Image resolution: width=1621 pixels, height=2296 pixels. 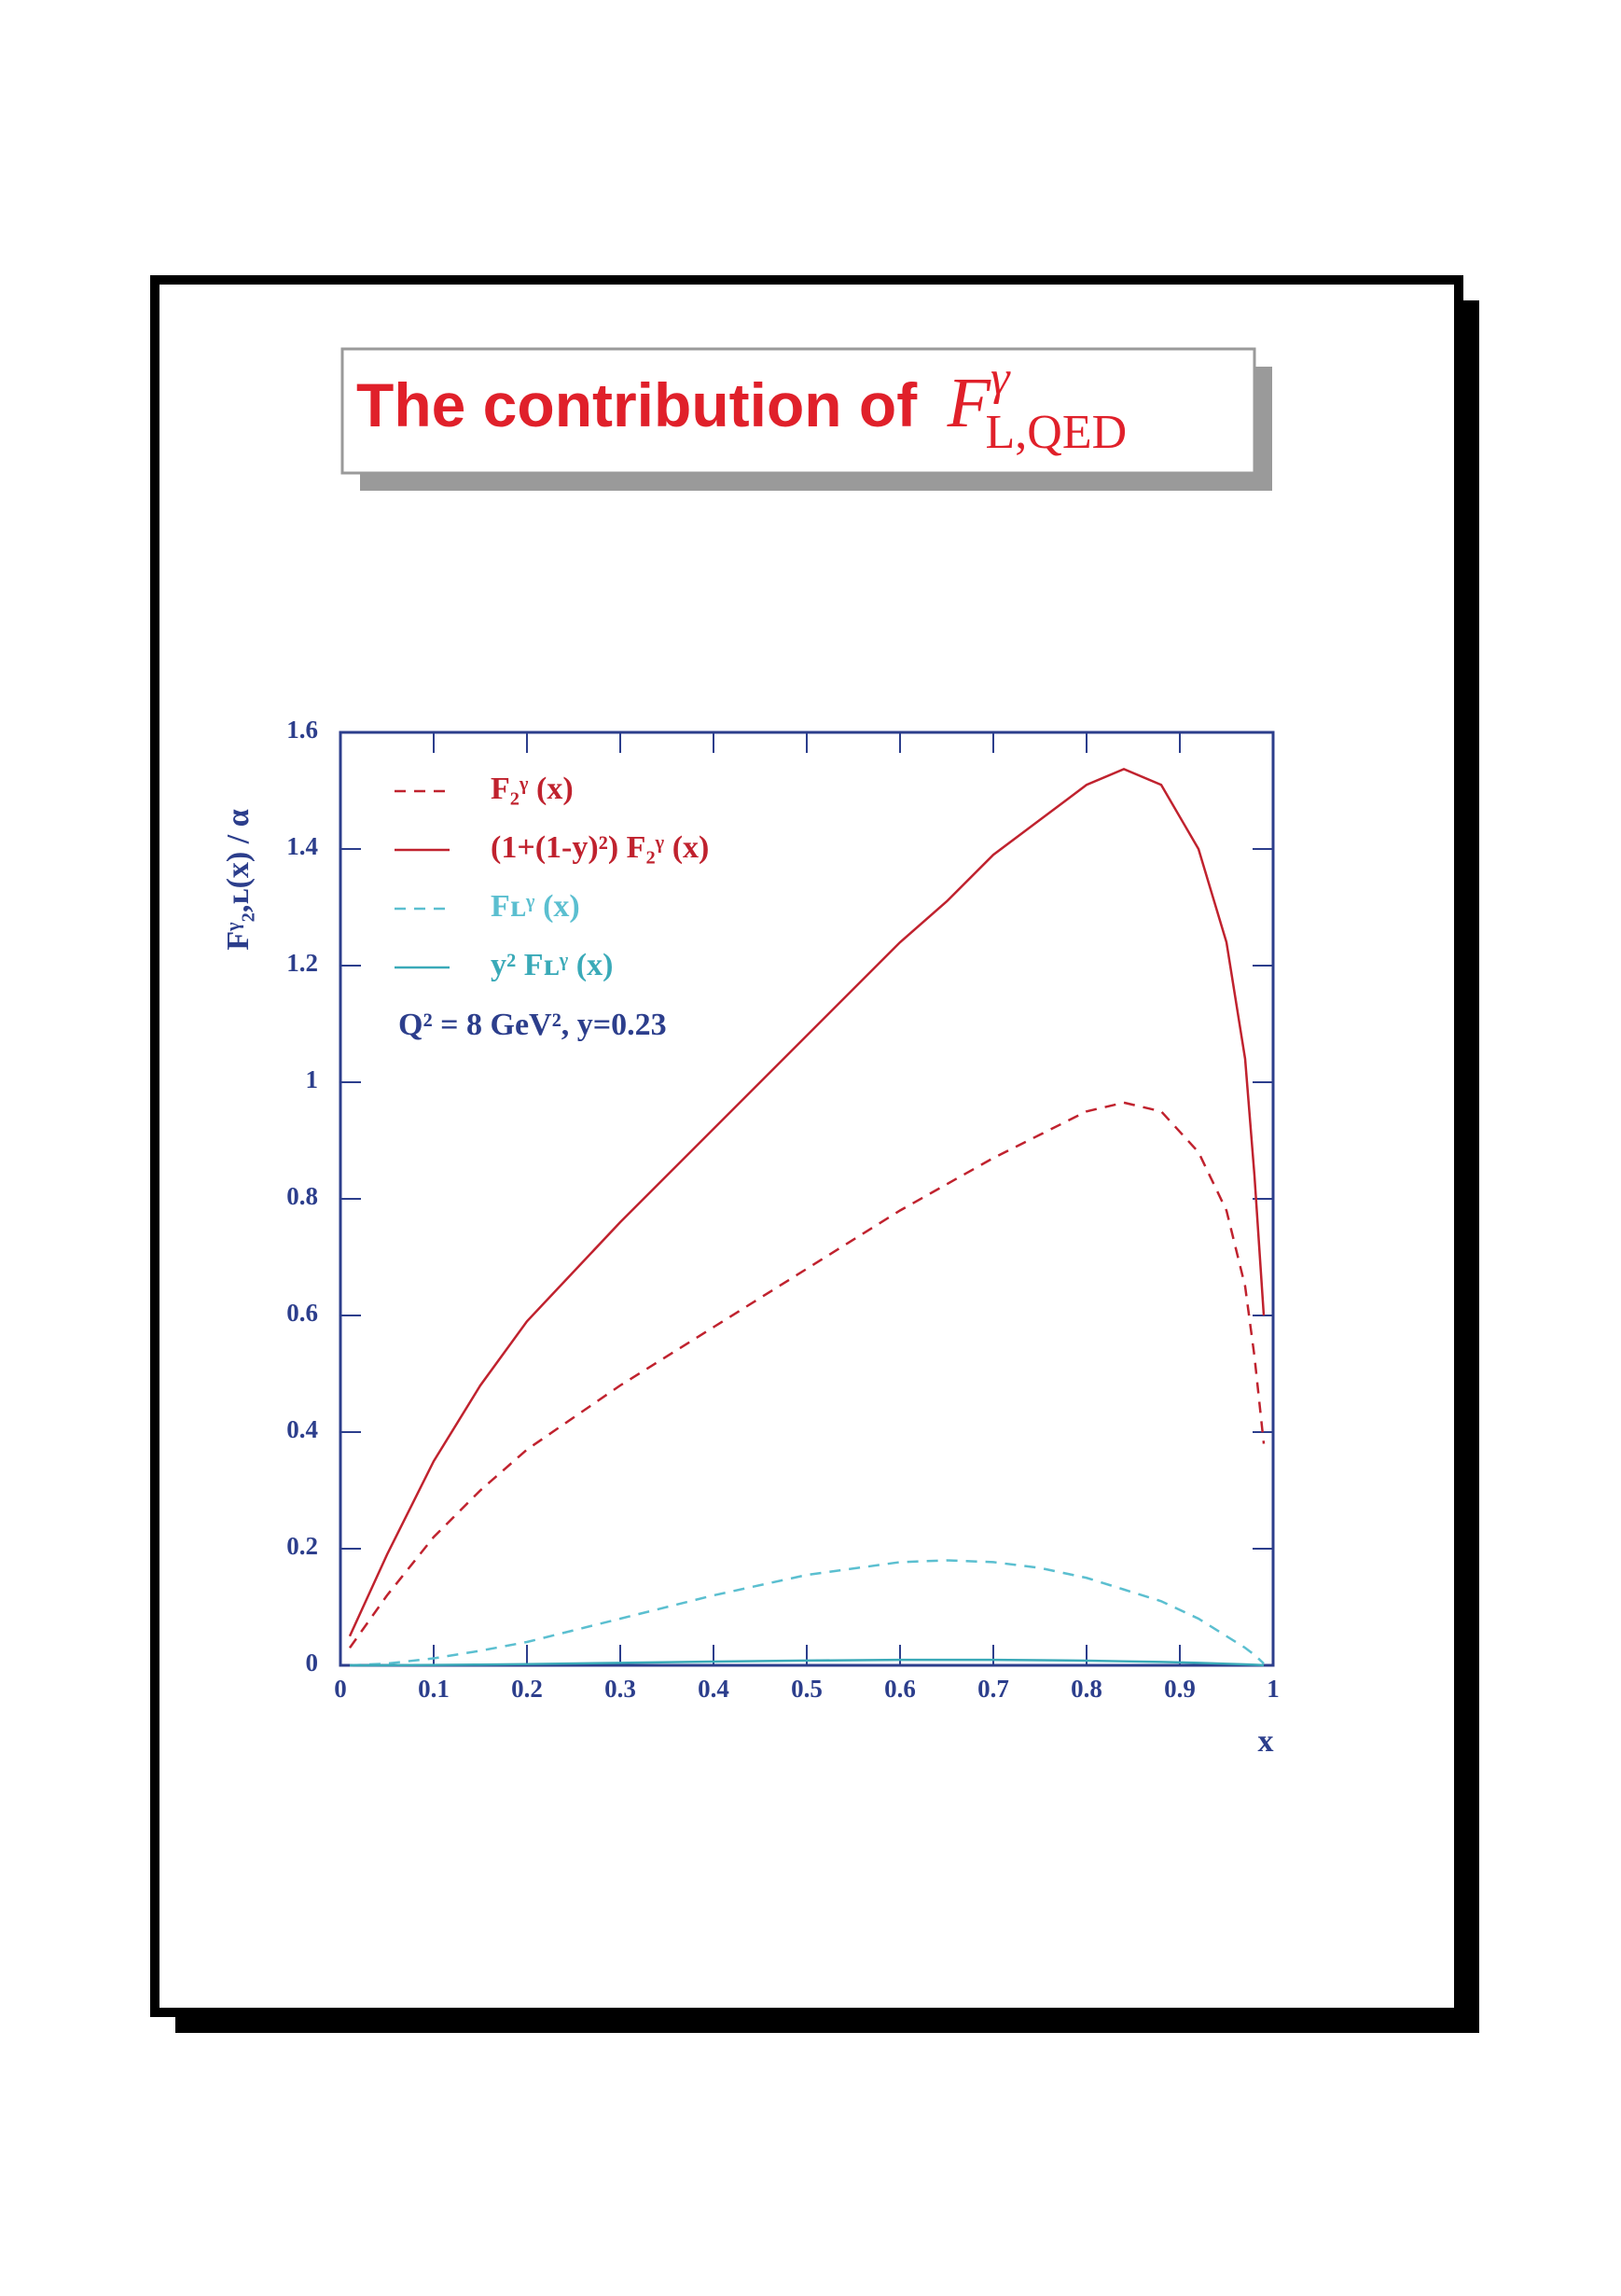 I want to click on title-box, so click(x=798, y=411).